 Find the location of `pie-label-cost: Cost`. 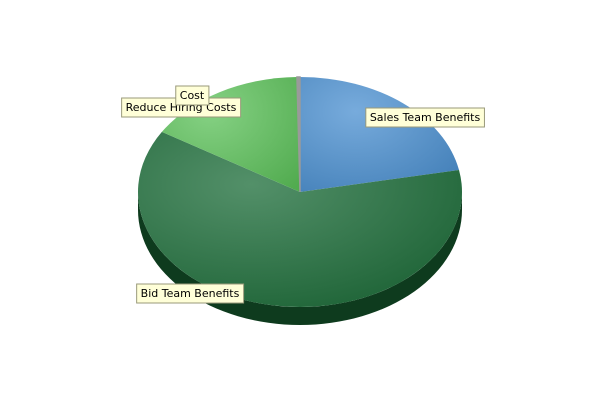

pie-label-cost: Cost is located at coordinates (192, 95).